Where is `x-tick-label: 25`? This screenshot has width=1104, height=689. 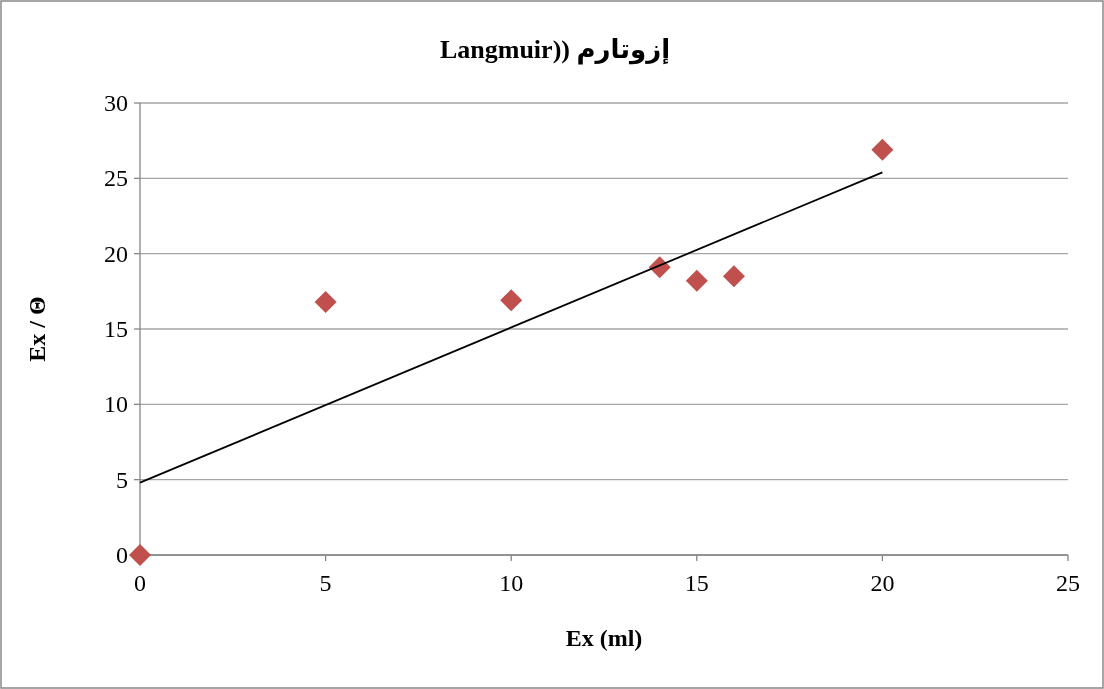 x-tick-label: 25 is located at coordinates (1068, 583).